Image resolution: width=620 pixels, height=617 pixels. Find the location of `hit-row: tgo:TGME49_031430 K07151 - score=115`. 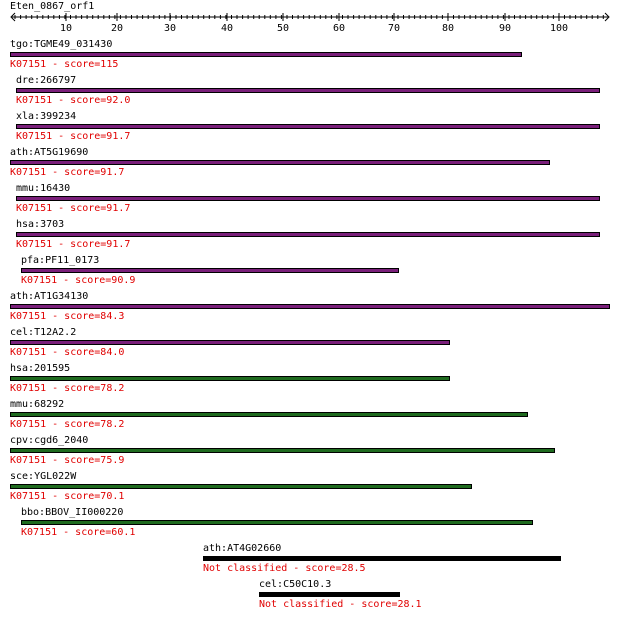

hit-row: tgo:TGME49_031430 K07151 - score=115 is located at coordinates (266, 57).